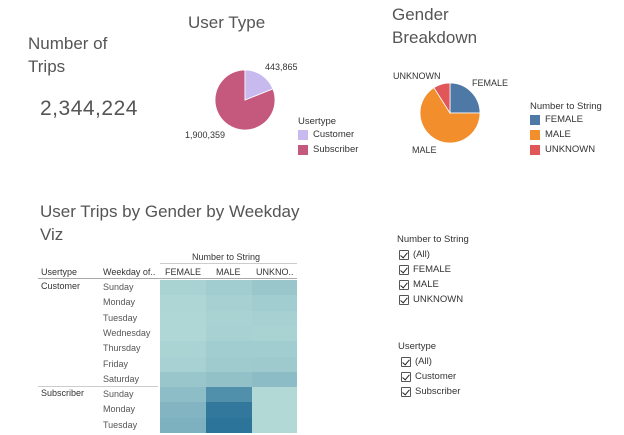 This screenshot has width=624, height=435. I want to click on gender-title: Gender Breakdown, so click(434, 26).